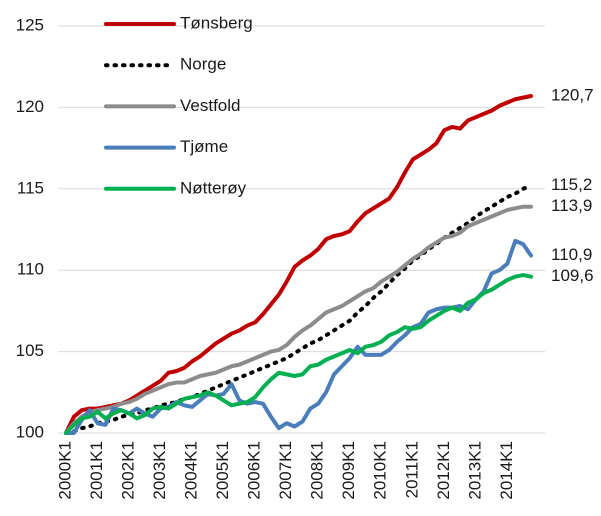  What do you see at coordinates (285, 470) in the screenshot?
I see `x-tick-label: 2007K1` at bounding box center [285, 470].